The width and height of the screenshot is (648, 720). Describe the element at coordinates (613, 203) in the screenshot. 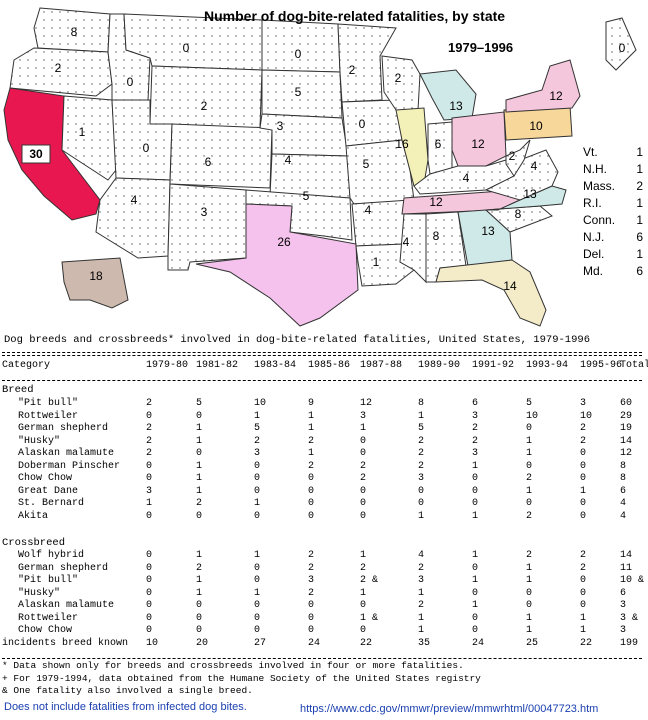

I see `small-state-row: R.I. 1` at that location.